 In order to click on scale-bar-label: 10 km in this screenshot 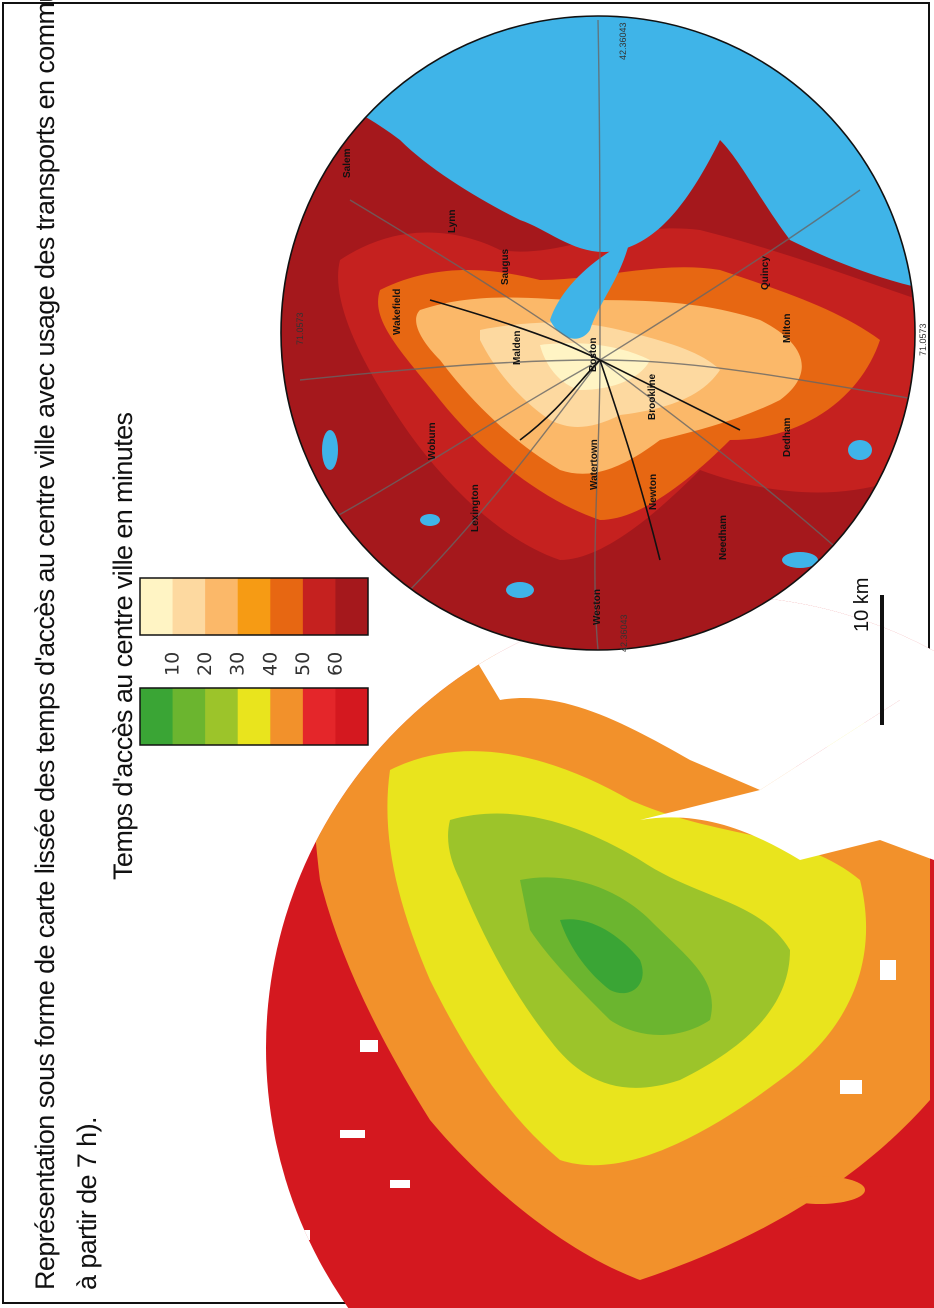, I will do `click(862, 605)`.